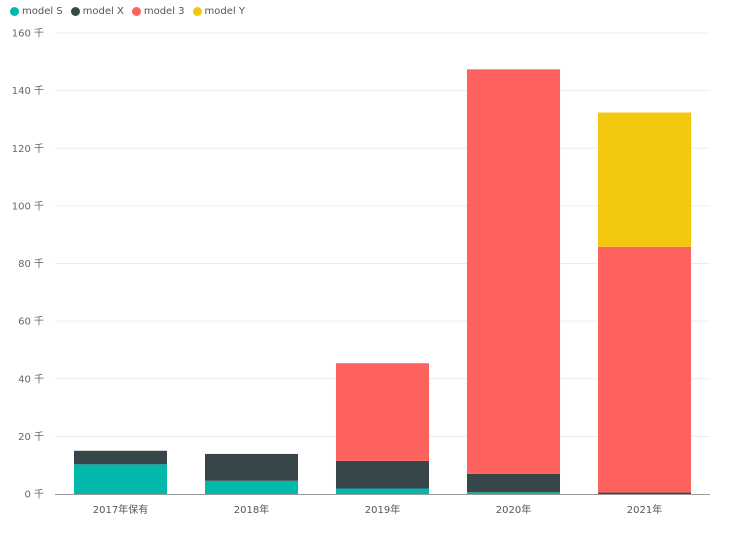 The height and width of the screenshot is (533, 735). Describe the element at coordinates (14, 11) in the screenshot. I see `legend-swatch-model-s` at that location.